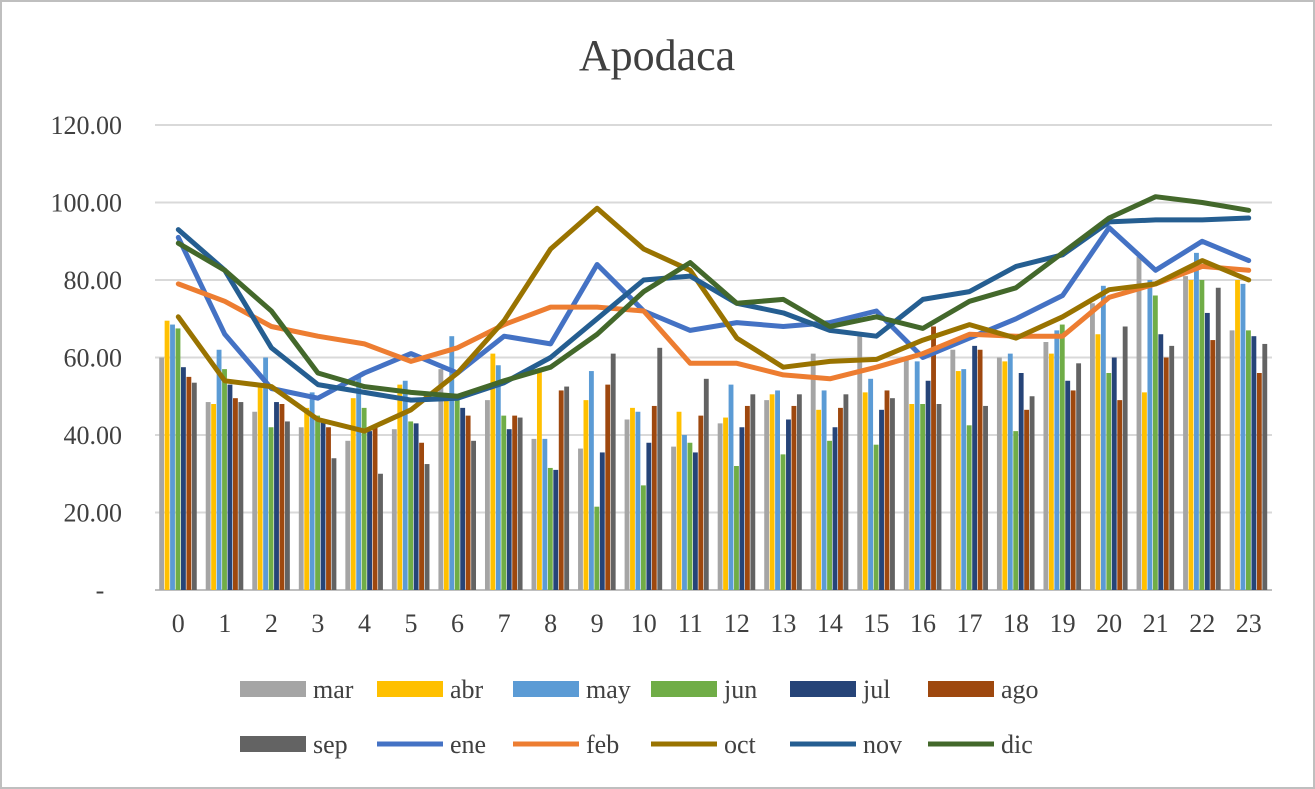  I want to click on legend-label-may: may, so click(608, 689).